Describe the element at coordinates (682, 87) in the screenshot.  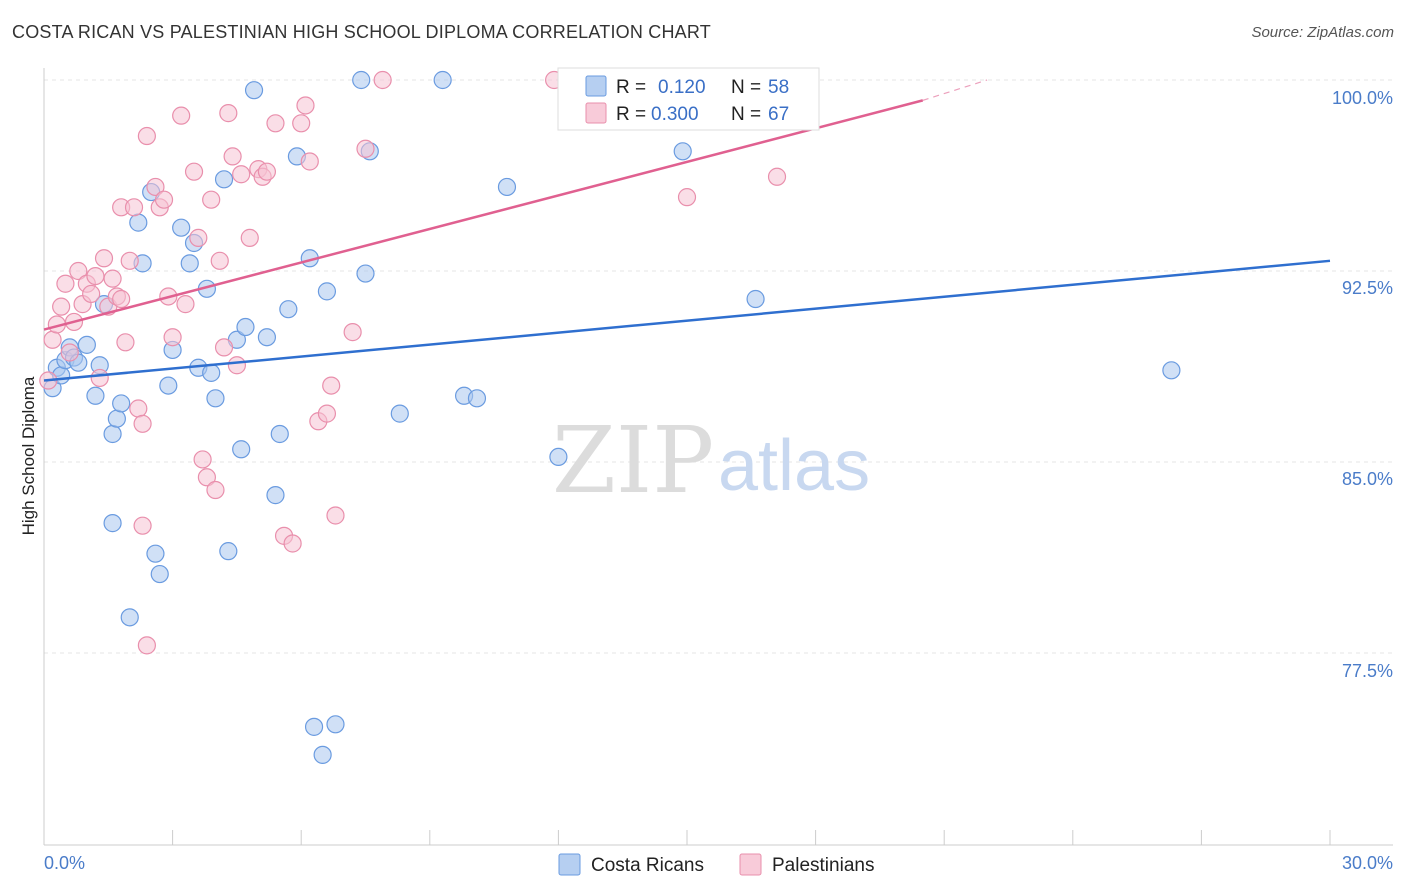
I see `legend-r-value-costa: 0.120` at that location.